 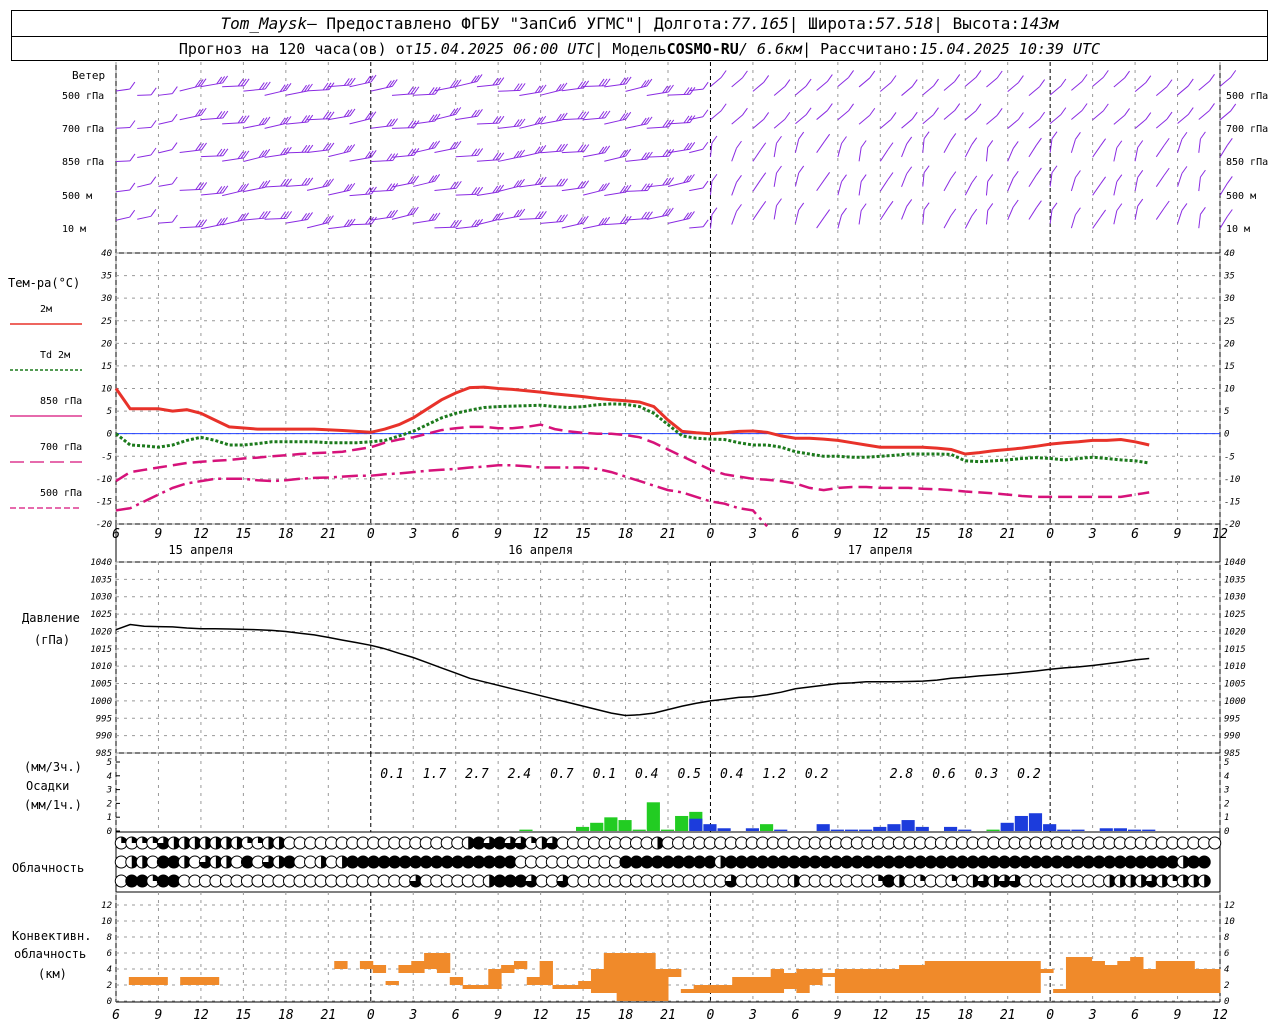 I want to click on prec-total-3h: 0.6, so click(x=944, y=774).